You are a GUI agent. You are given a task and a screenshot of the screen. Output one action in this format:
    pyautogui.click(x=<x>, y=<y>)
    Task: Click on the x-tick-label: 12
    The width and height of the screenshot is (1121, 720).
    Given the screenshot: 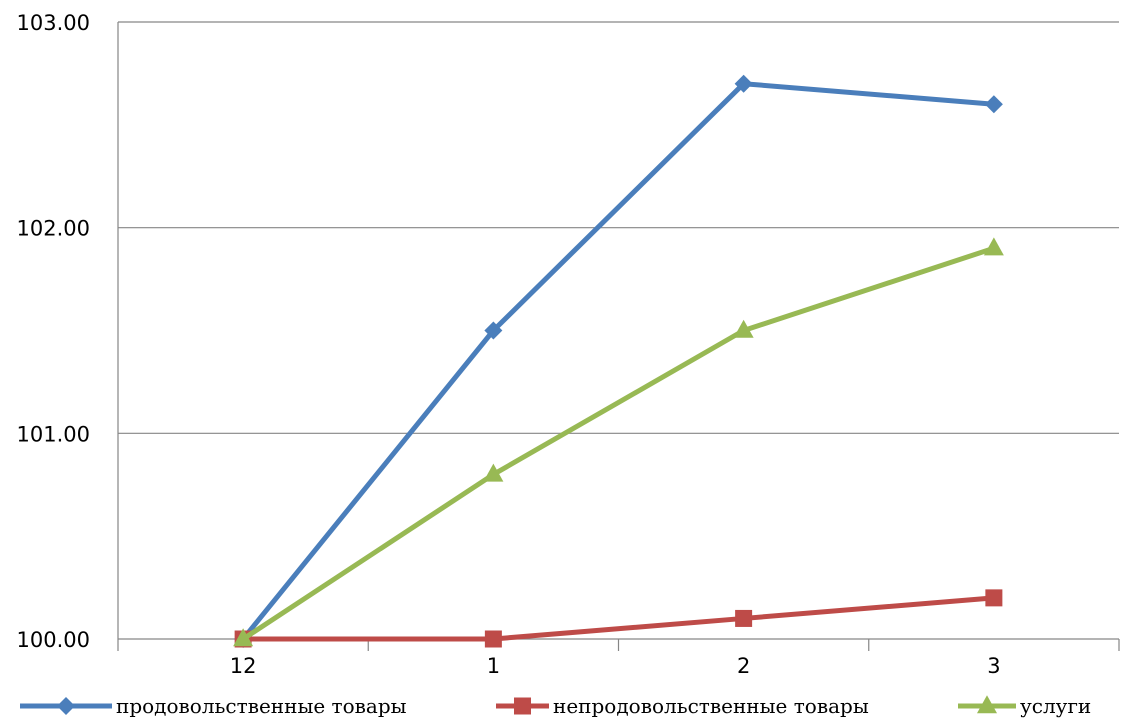 What is the action you would take?
    pyautogui.click(x=243, y=666)
    